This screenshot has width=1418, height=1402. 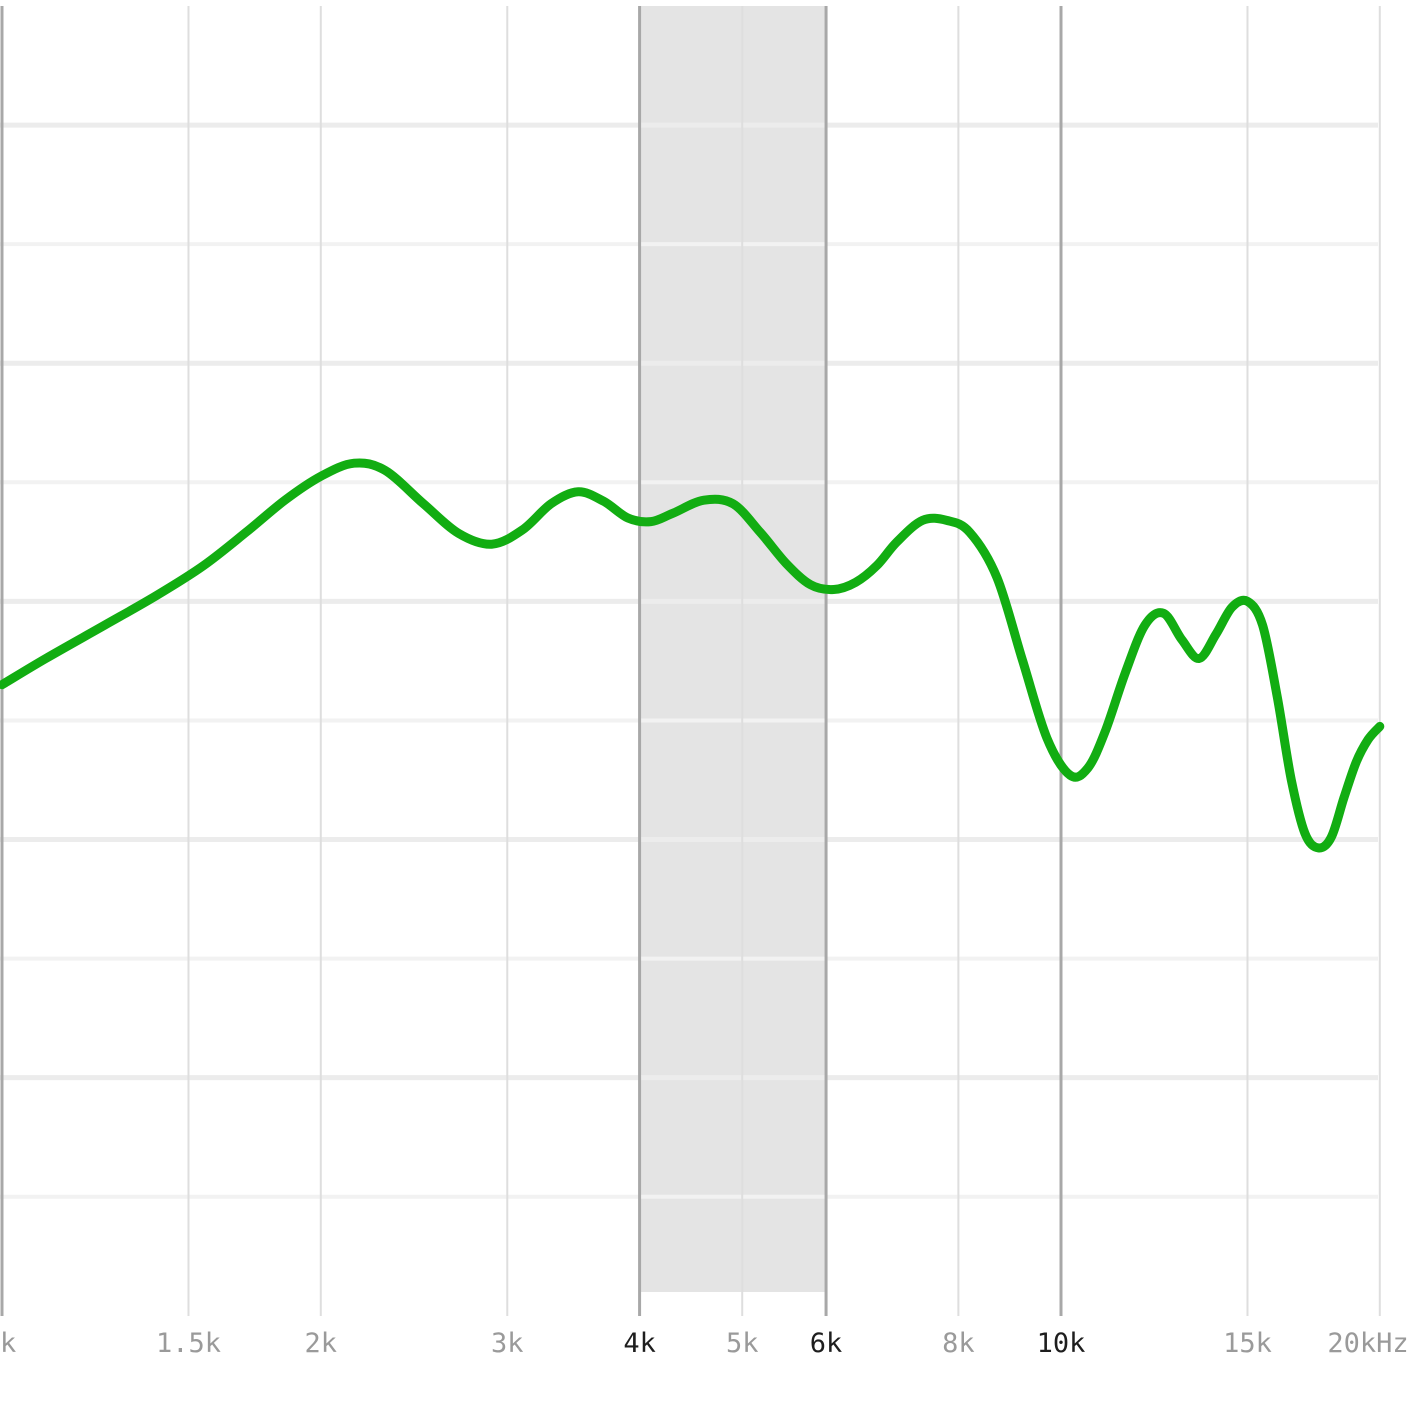 I want to click on x-tick-label: 15k, so click(x=1247, y=1343).